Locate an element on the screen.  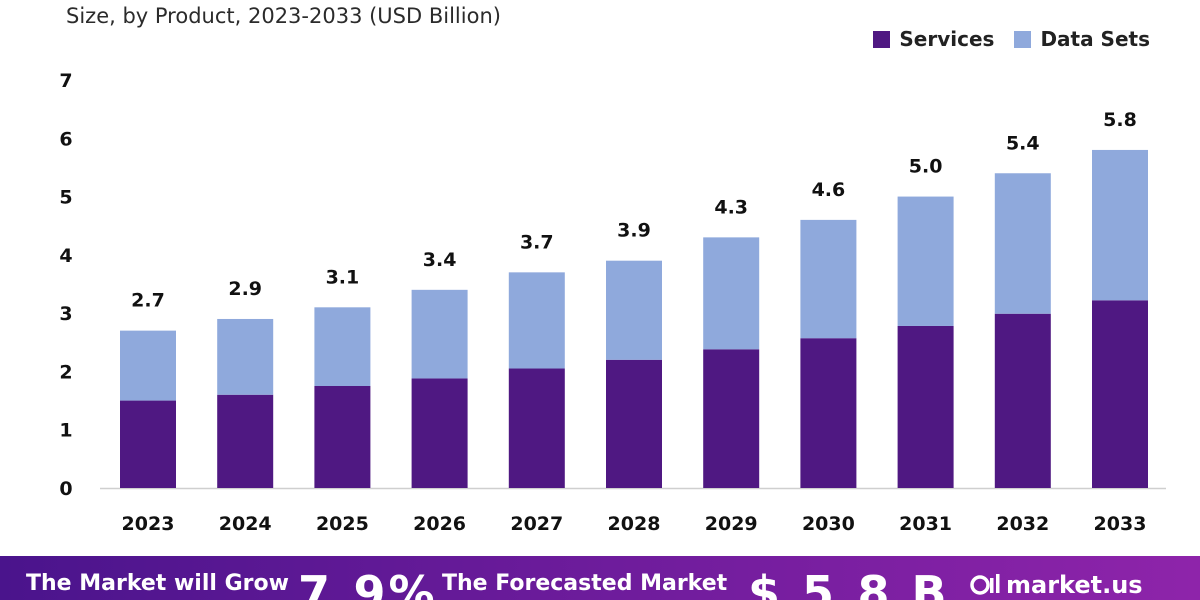
bar-total-label: 4.6 is located at coordinates (829, 190).